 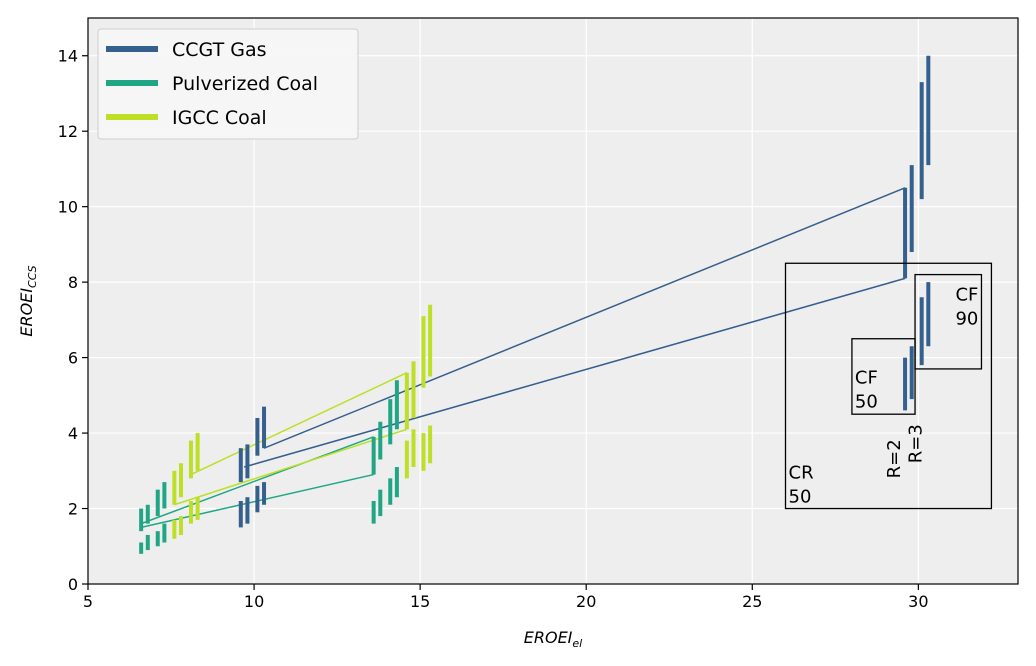 What do you see at coordinates (548, 637) in the screenshot?
I see `x-axis-label-main: EROEI` at bounding box center [548, 637].